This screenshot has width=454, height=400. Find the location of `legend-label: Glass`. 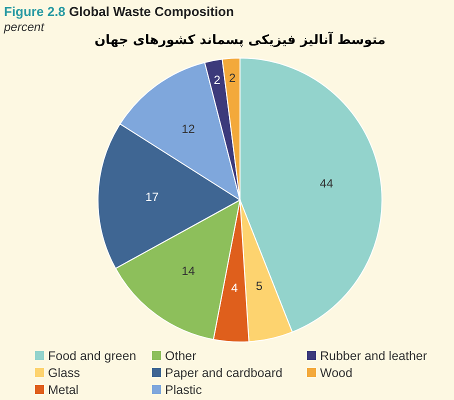

legend-label: Glass is located at coordinates (64, 373).